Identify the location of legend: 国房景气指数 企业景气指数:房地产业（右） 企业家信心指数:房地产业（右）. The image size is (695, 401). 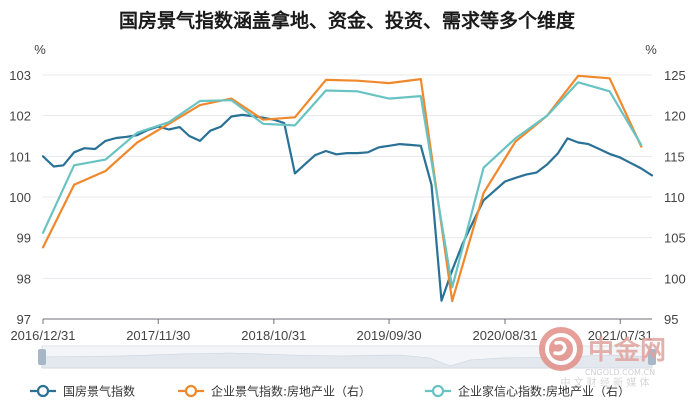
(330, 391).